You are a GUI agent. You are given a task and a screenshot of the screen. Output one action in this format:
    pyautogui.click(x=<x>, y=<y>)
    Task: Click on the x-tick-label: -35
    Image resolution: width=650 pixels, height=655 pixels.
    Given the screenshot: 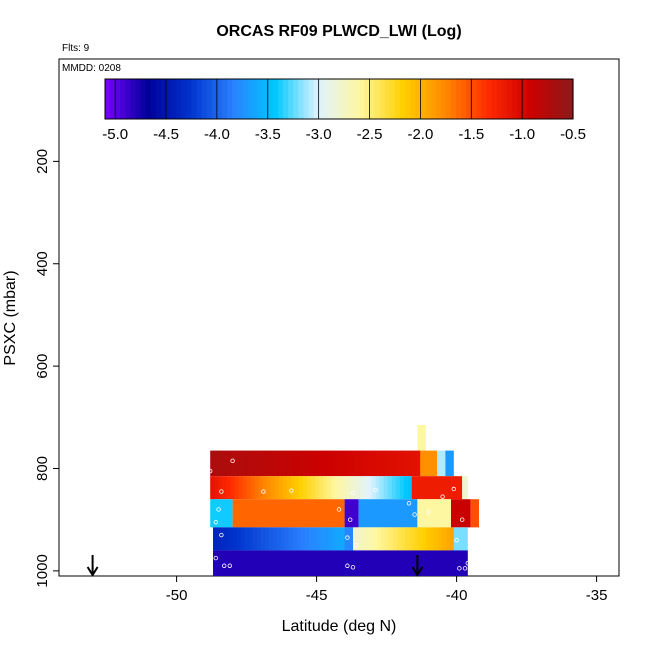 What is the action you would take?
    pyautogui.click(x=597, y=595)
    